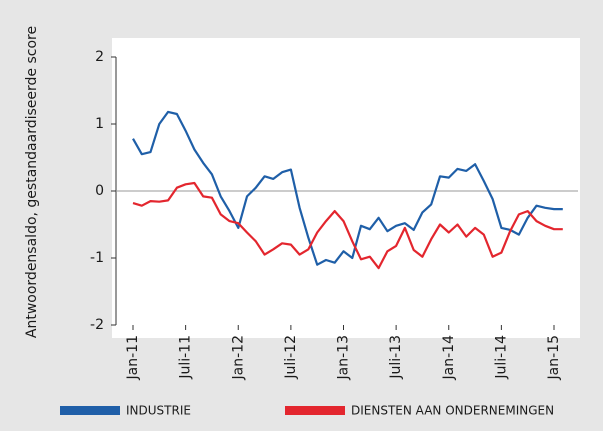  Describe the element at coordinates (238, 357) in the screenshot. I see `x-tick-label: Jan-12` at that location.